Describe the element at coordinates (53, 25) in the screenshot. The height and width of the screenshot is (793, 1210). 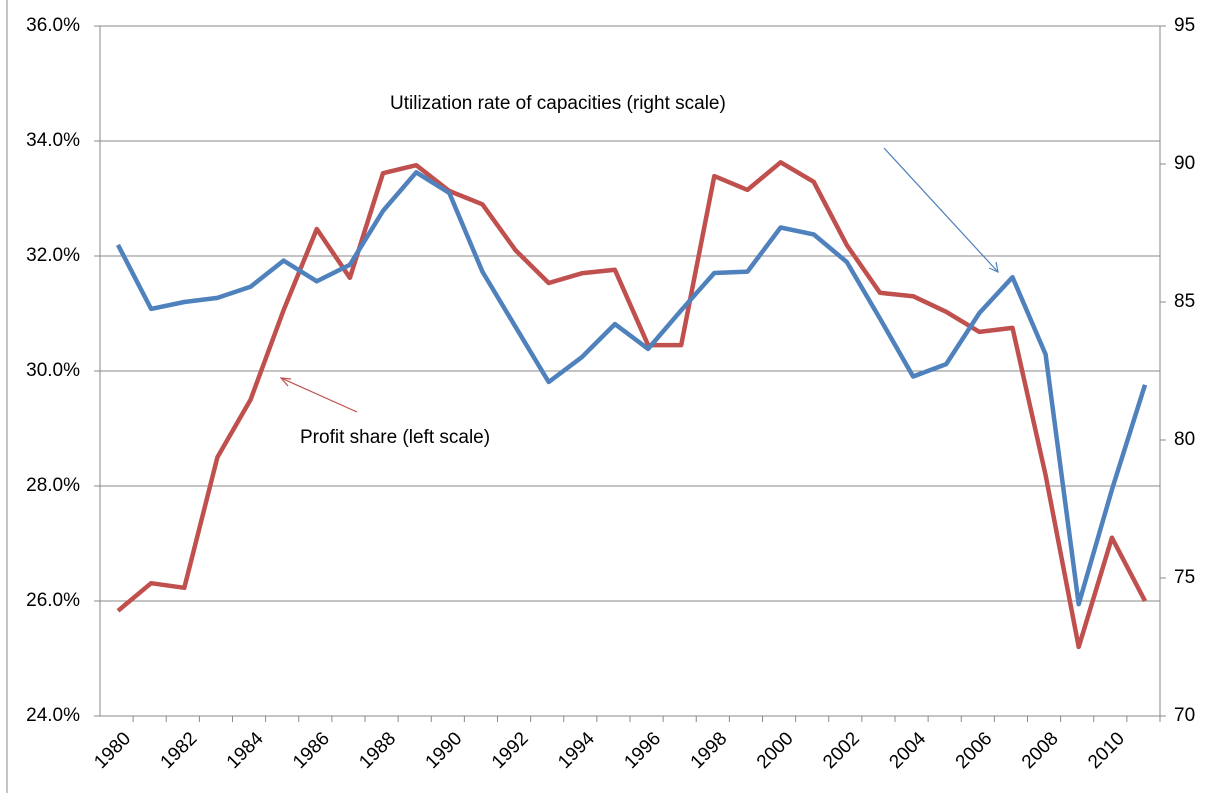
I see `y-tick-label: 36.0%` at that location.